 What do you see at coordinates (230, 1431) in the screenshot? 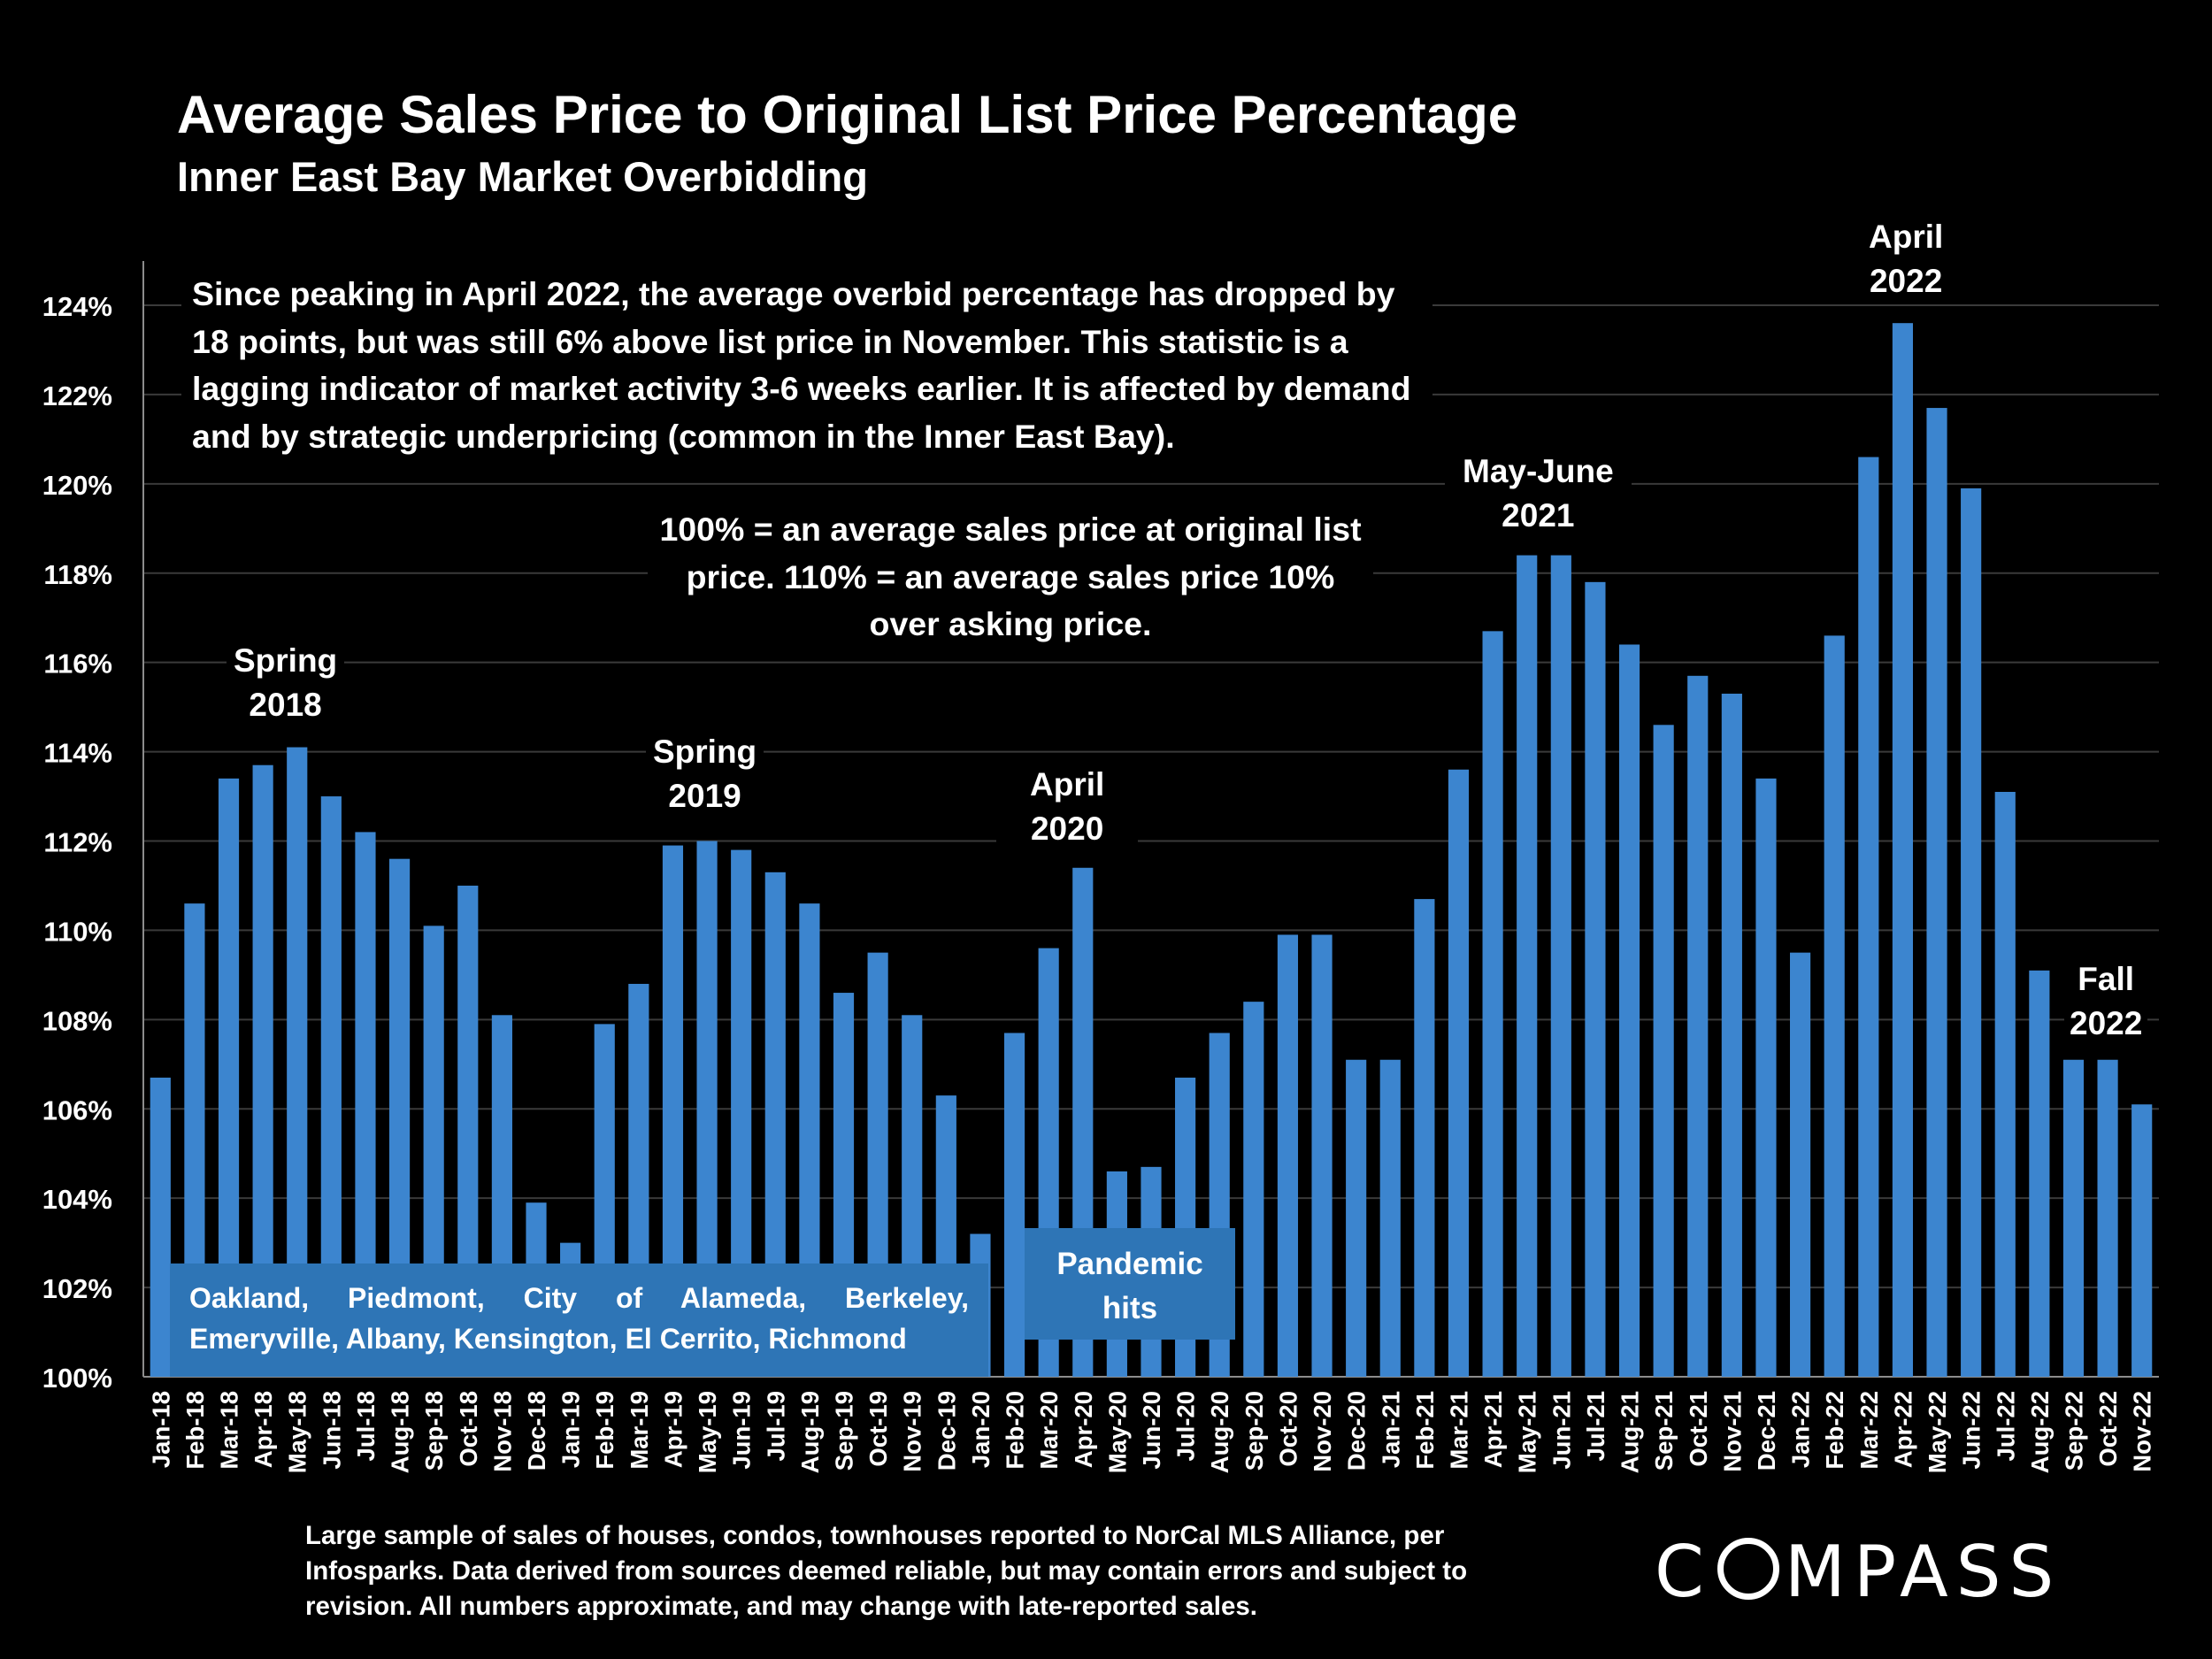
I see `x-tick-label: Mar-18` at bounding box center [230, 1431].